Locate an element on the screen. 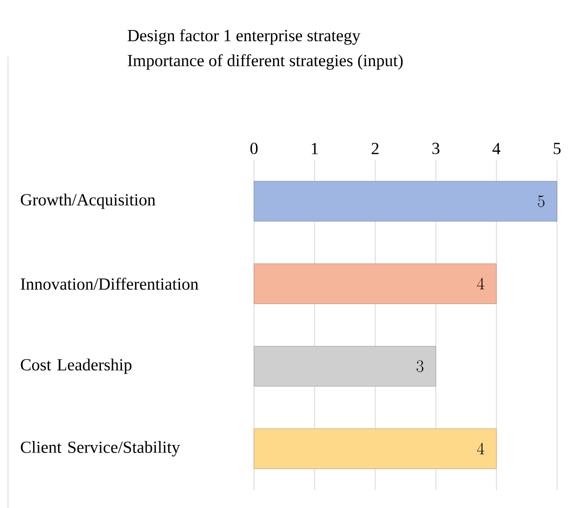  x-tick-label: 5 is located at coordinates (557, 148).